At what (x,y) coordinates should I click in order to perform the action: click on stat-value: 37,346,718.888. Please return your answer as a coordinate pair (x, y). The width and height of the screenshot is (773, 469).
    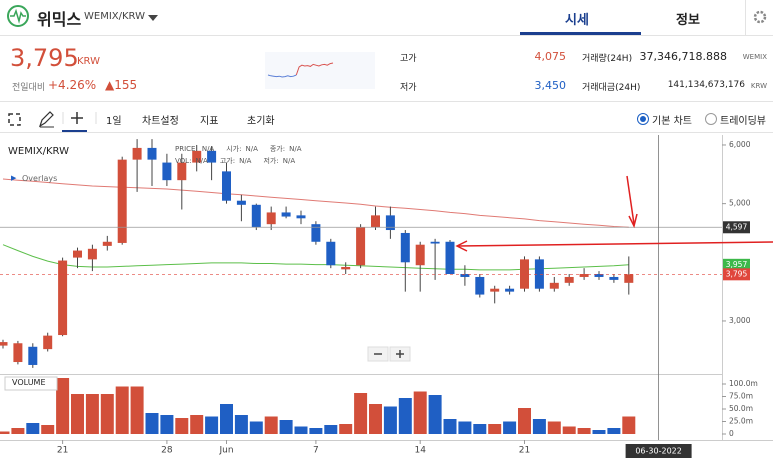
    Looking at the image, I should click on (683, 56).